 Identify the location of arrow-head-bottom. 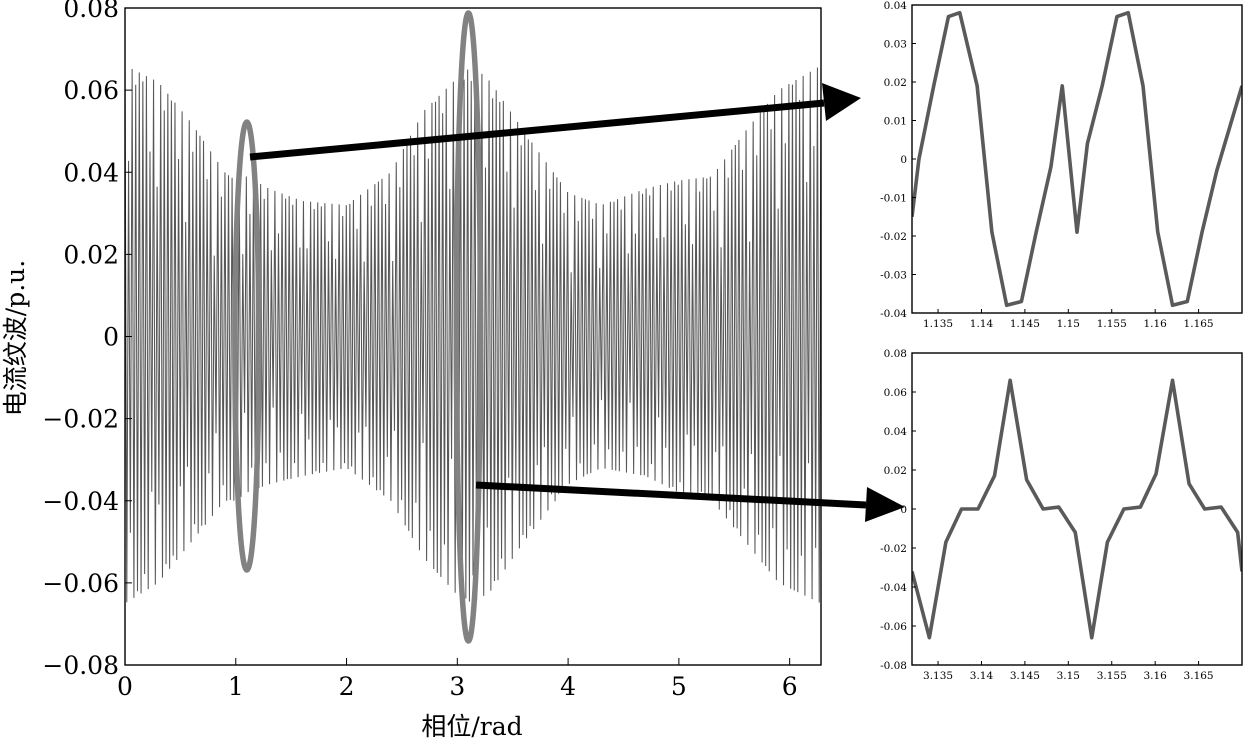
(885, 504).